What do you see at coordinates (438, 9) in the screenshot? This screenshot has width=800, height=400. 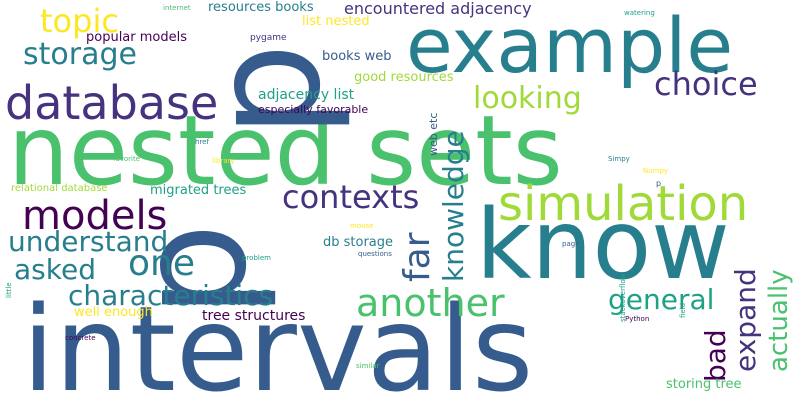 I see `word-encountered-adjacency: encountered adjacency` at bounding box center [438, 9].